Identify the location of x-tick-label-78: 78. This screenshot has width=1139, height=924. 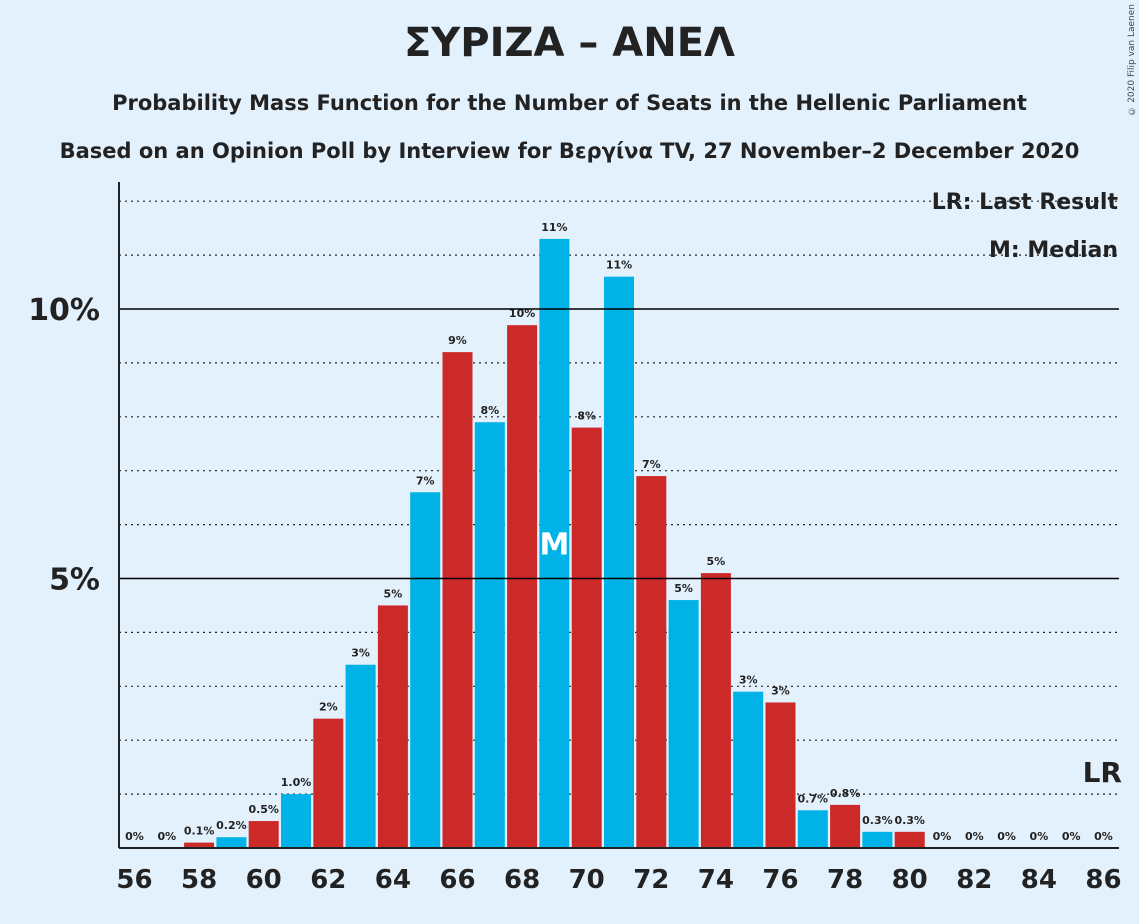
(845, 880).